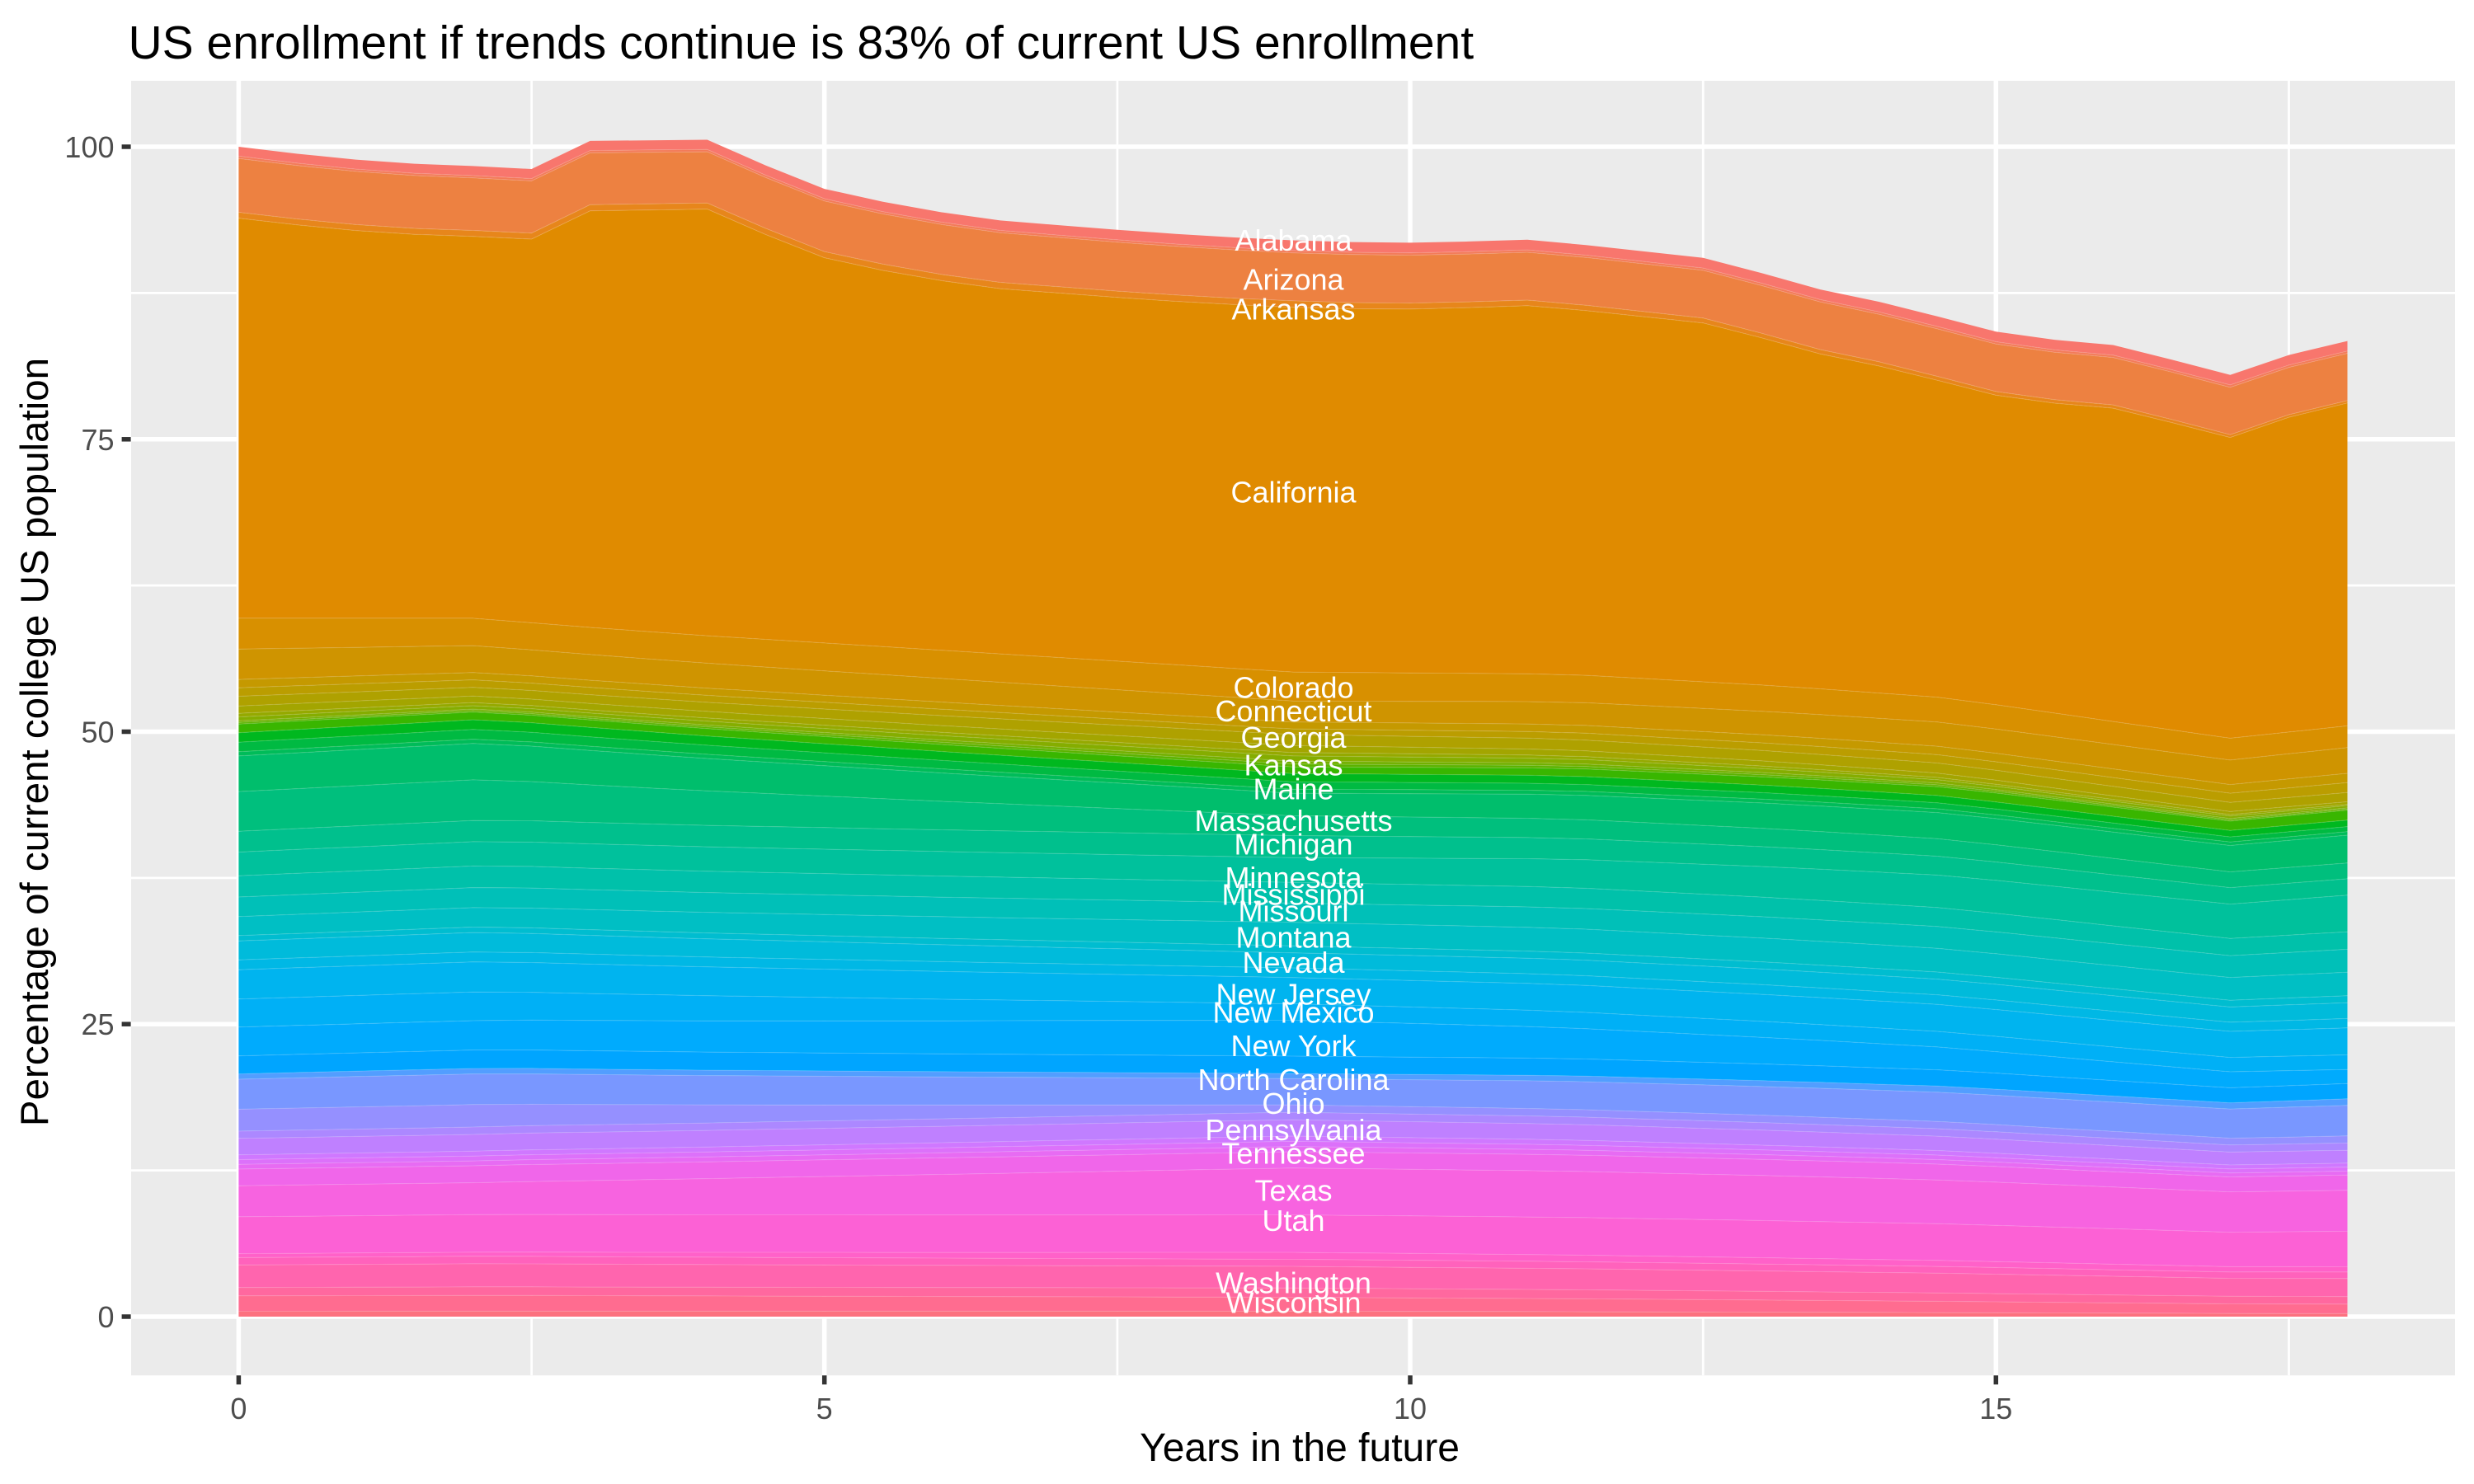 This screenshot has height=1484, width=2474. I want to click on svg-text: Washington, so click(1293, 1283).